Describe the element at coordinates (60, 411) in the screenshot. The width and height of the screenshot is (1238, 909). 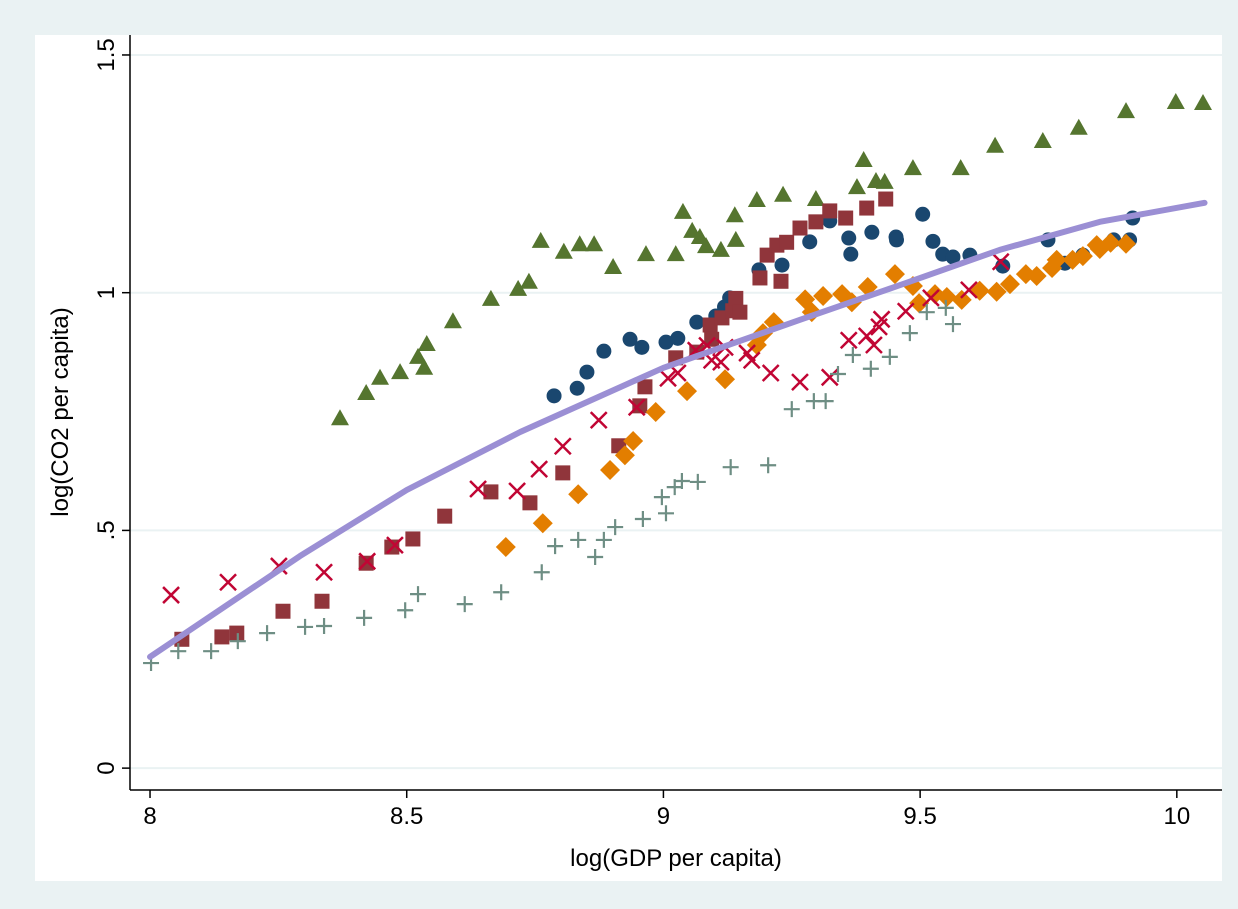
I see `y-axis-title: log(CO2 per capita)` at that location.